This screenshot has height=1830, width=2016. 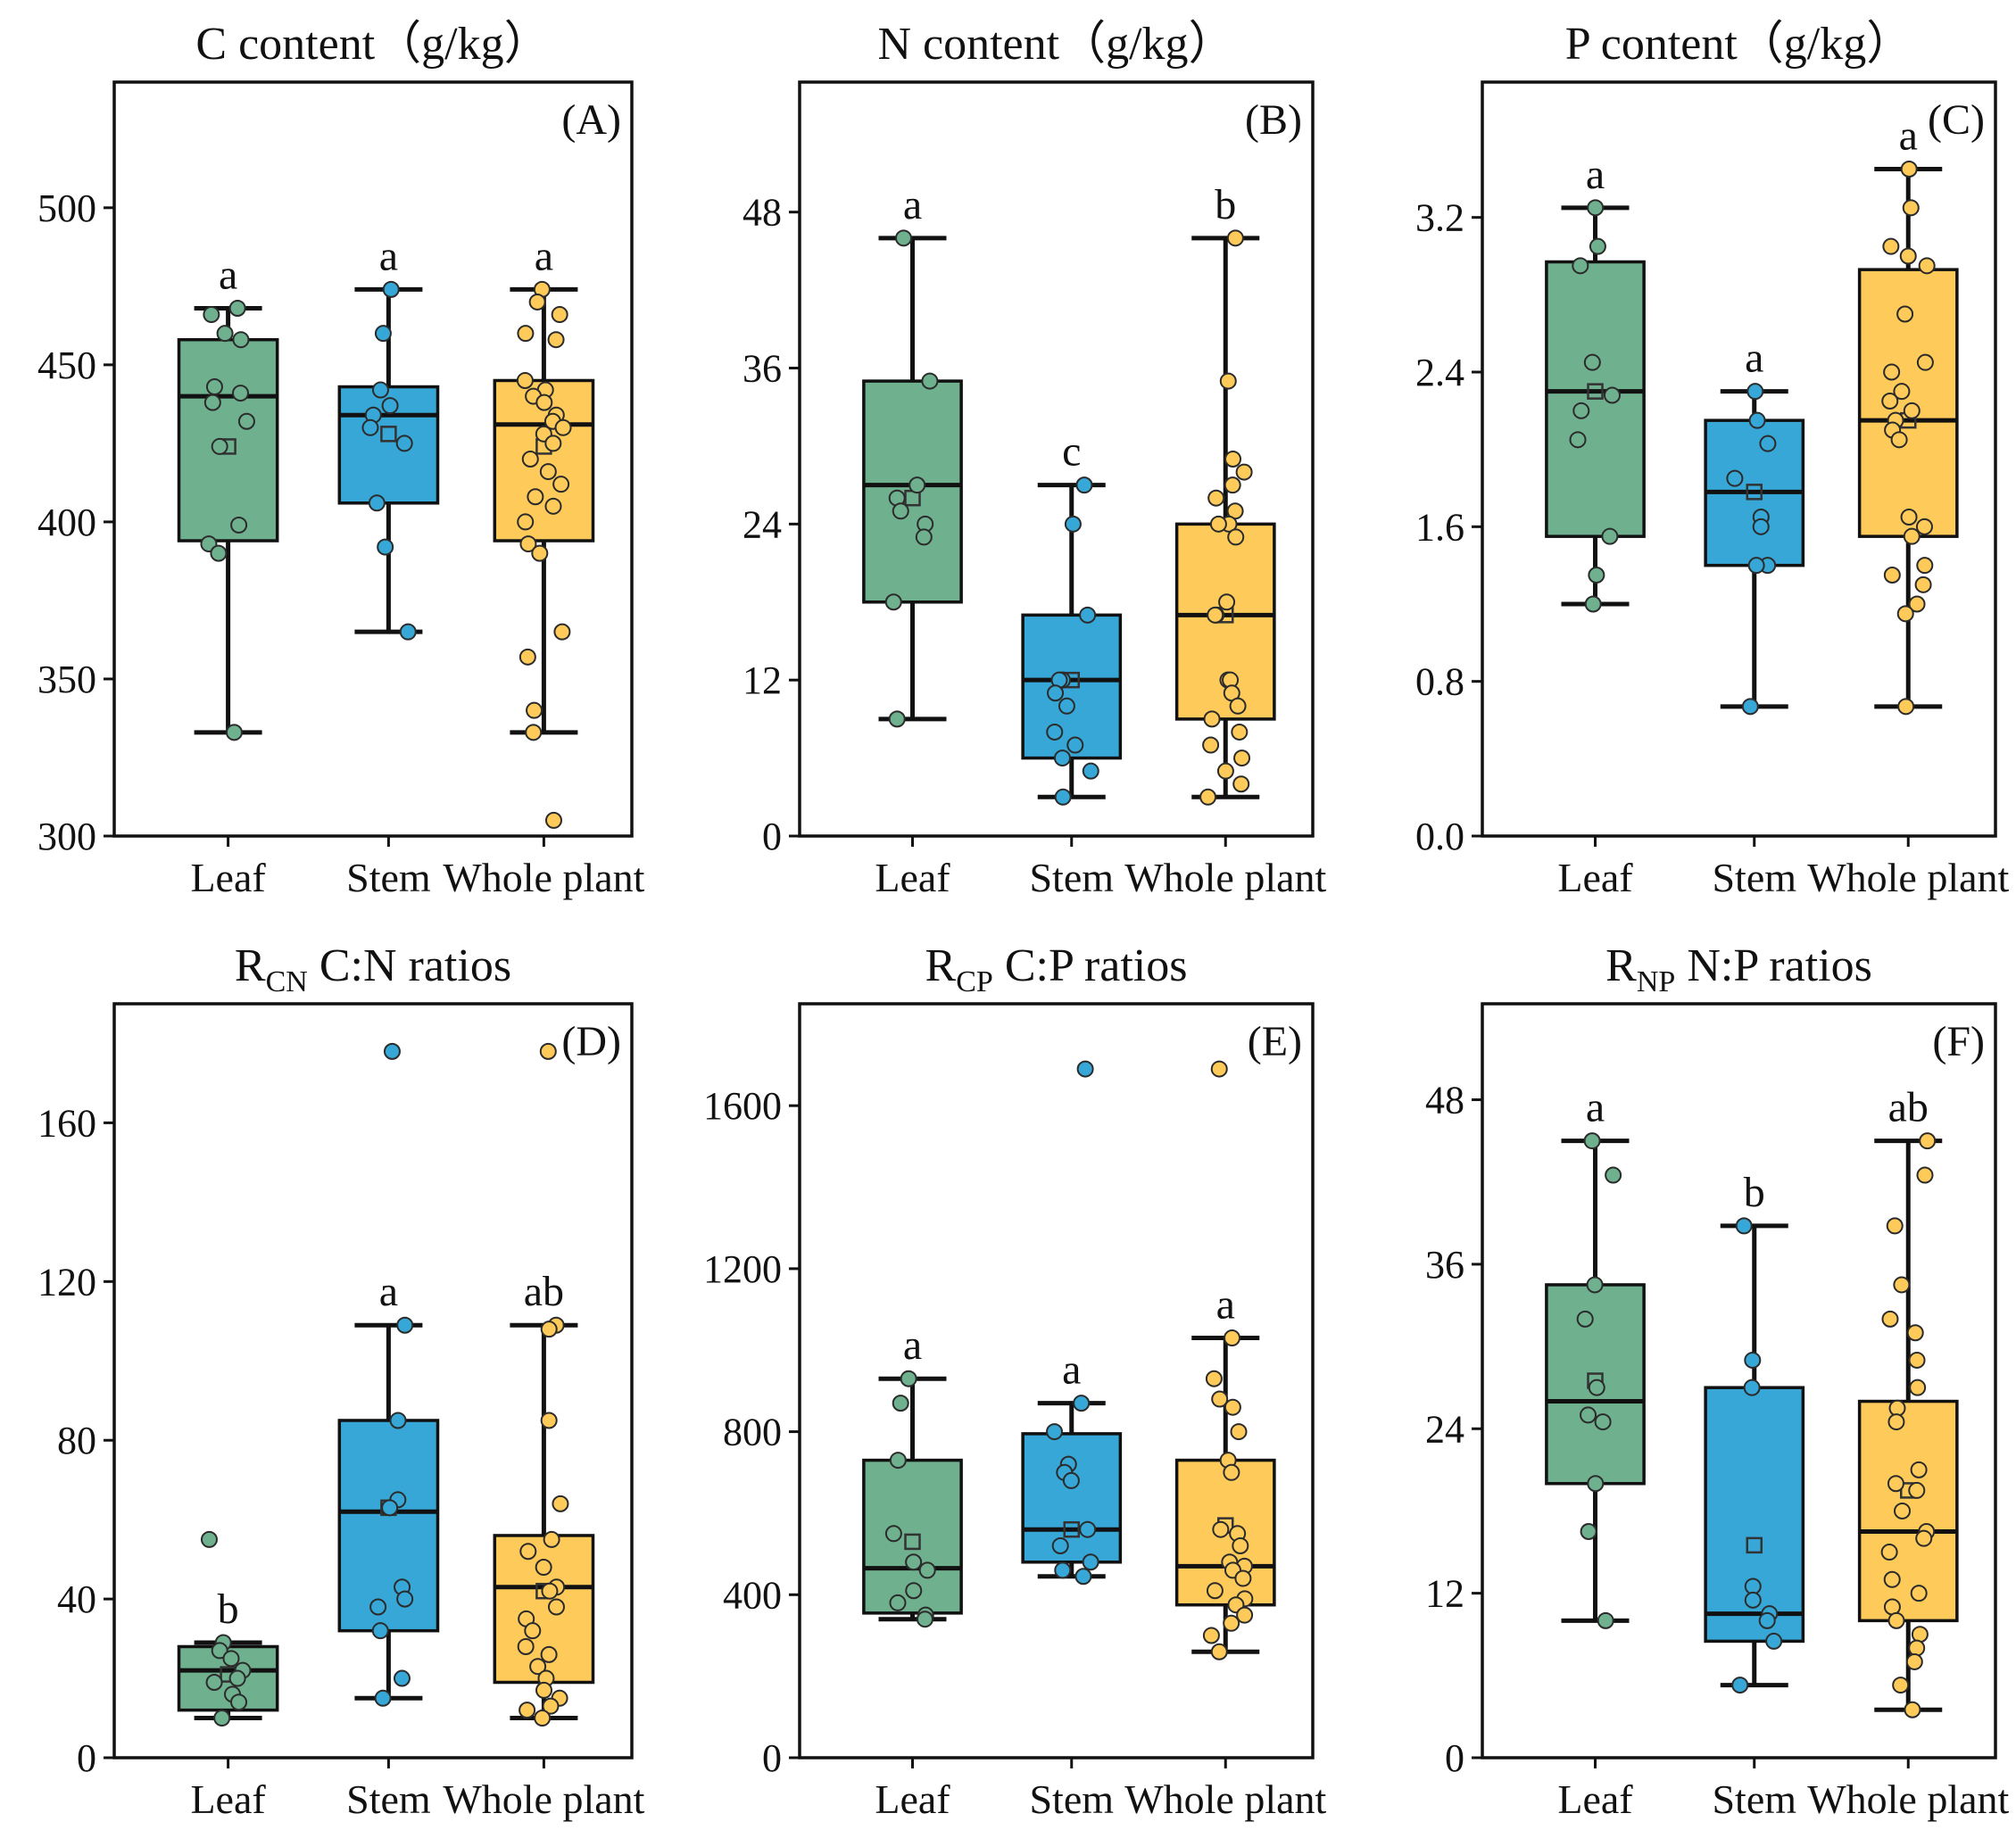 What do you see at coordinates (912, 1571) in the screenshot?
I see `group-leaf: Leaf a` at bounding box center [912, 1571].